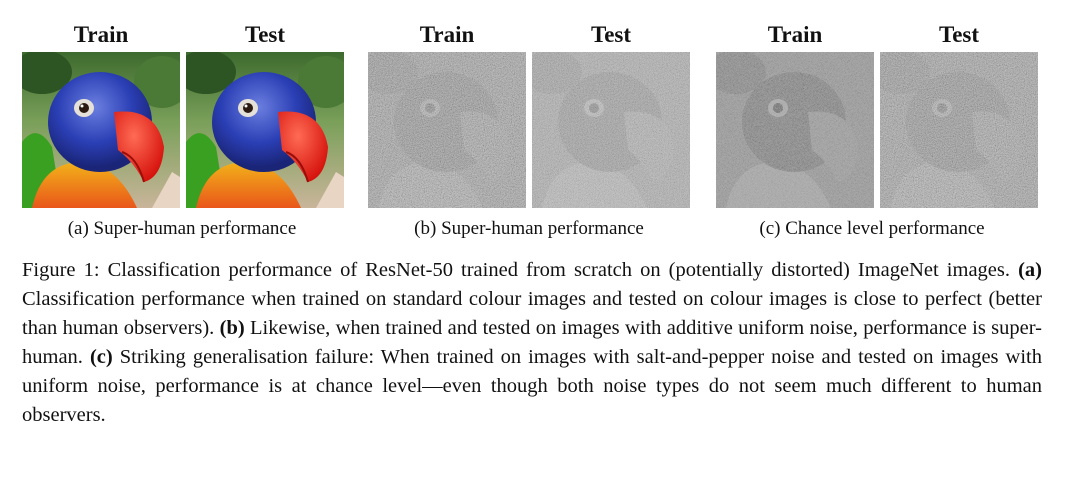 The image size is (1083, 479). I want to click on caption-label-a: (a), so click(1030, 270).